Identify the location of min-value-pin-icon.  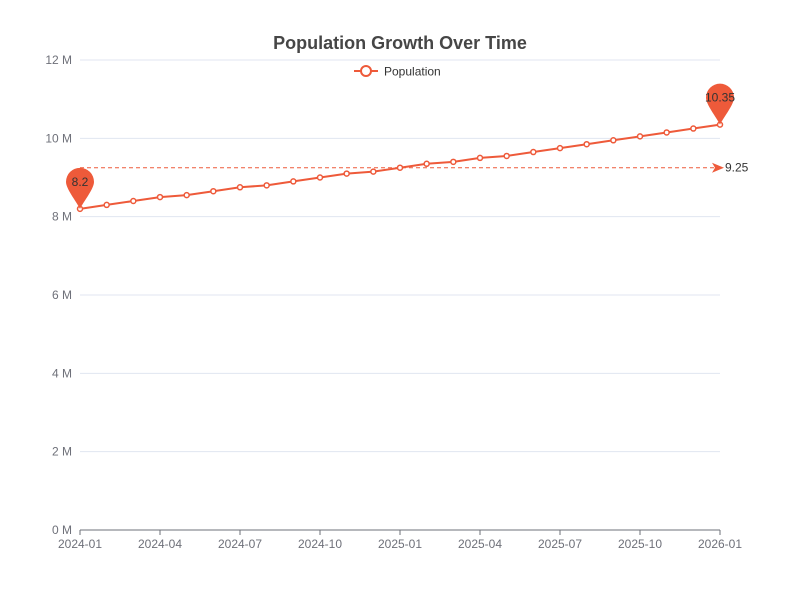
(80, 188).